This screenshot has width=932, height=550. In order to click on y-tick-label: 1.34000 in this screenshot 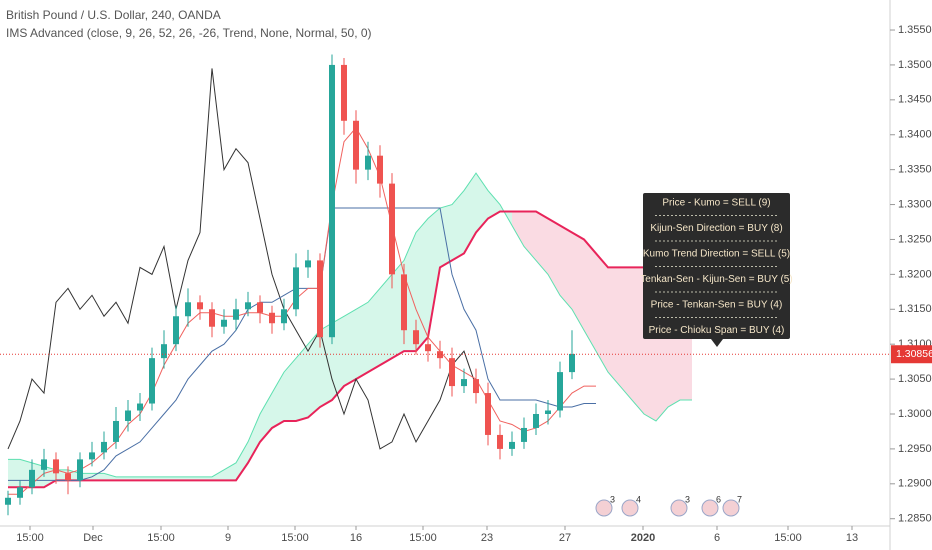, I will do `click(915, 135)`.